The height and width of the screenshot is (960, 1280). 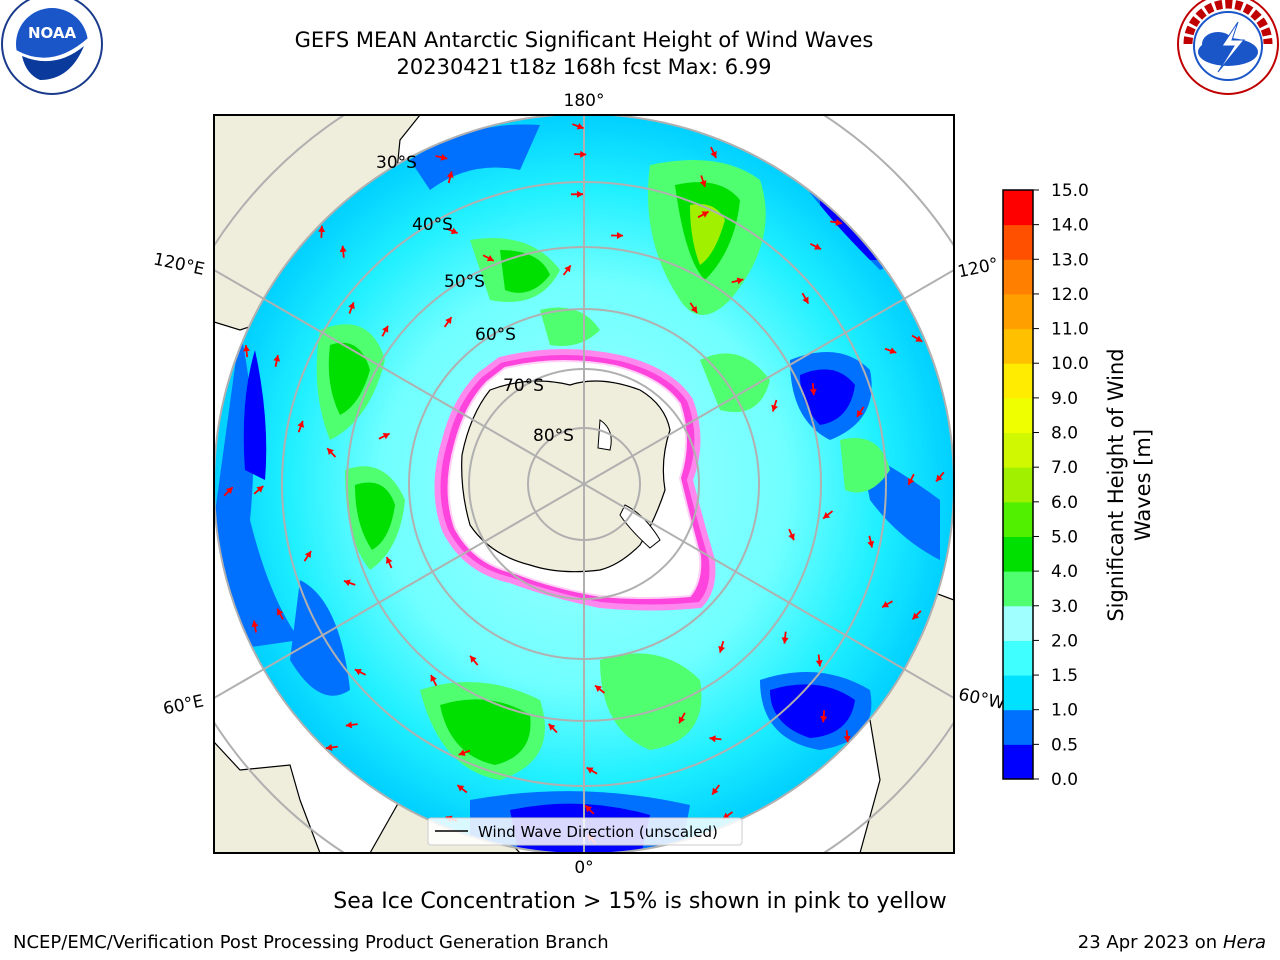 What do you see at coordinates (1064, 780) in the screenshot?
I see `colorbar-tick-label: 0.0` at bounding box center [1064, 780].